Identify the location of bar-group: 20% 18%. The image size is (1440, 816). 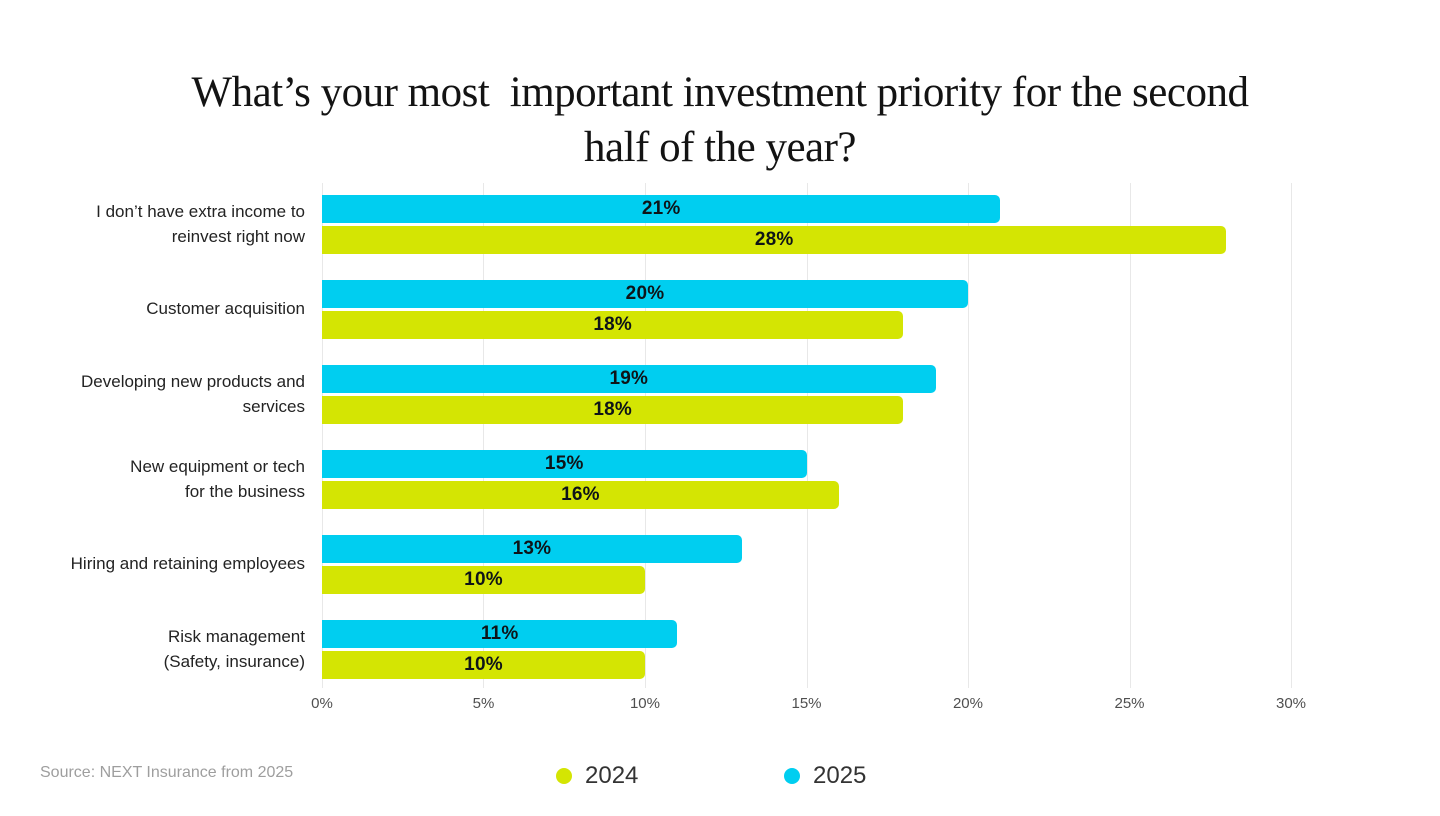
(806, 309).